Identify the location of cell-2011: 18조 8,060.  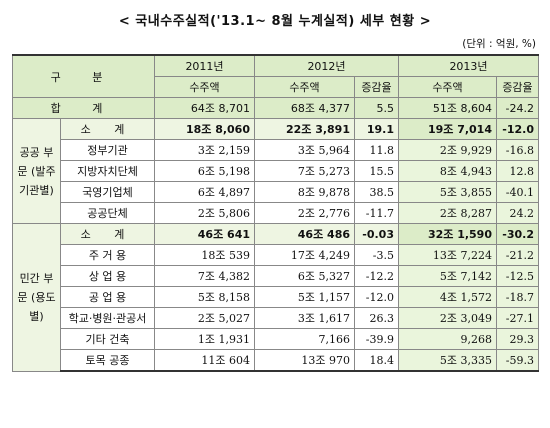
(204, 129).